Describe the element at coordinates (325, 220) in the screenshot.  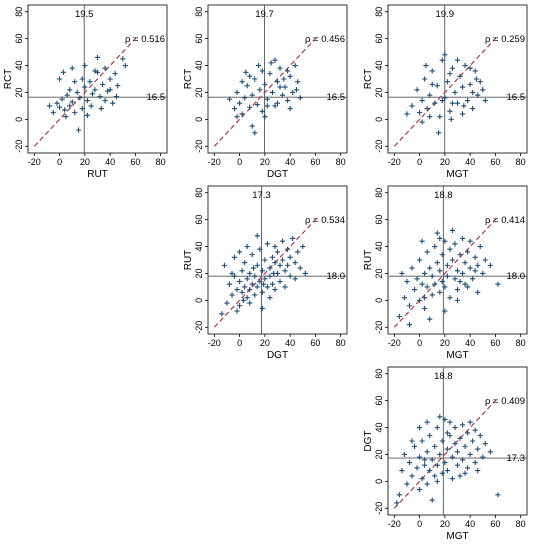
I see `correlation-label: ρ = 0.534` at that location.